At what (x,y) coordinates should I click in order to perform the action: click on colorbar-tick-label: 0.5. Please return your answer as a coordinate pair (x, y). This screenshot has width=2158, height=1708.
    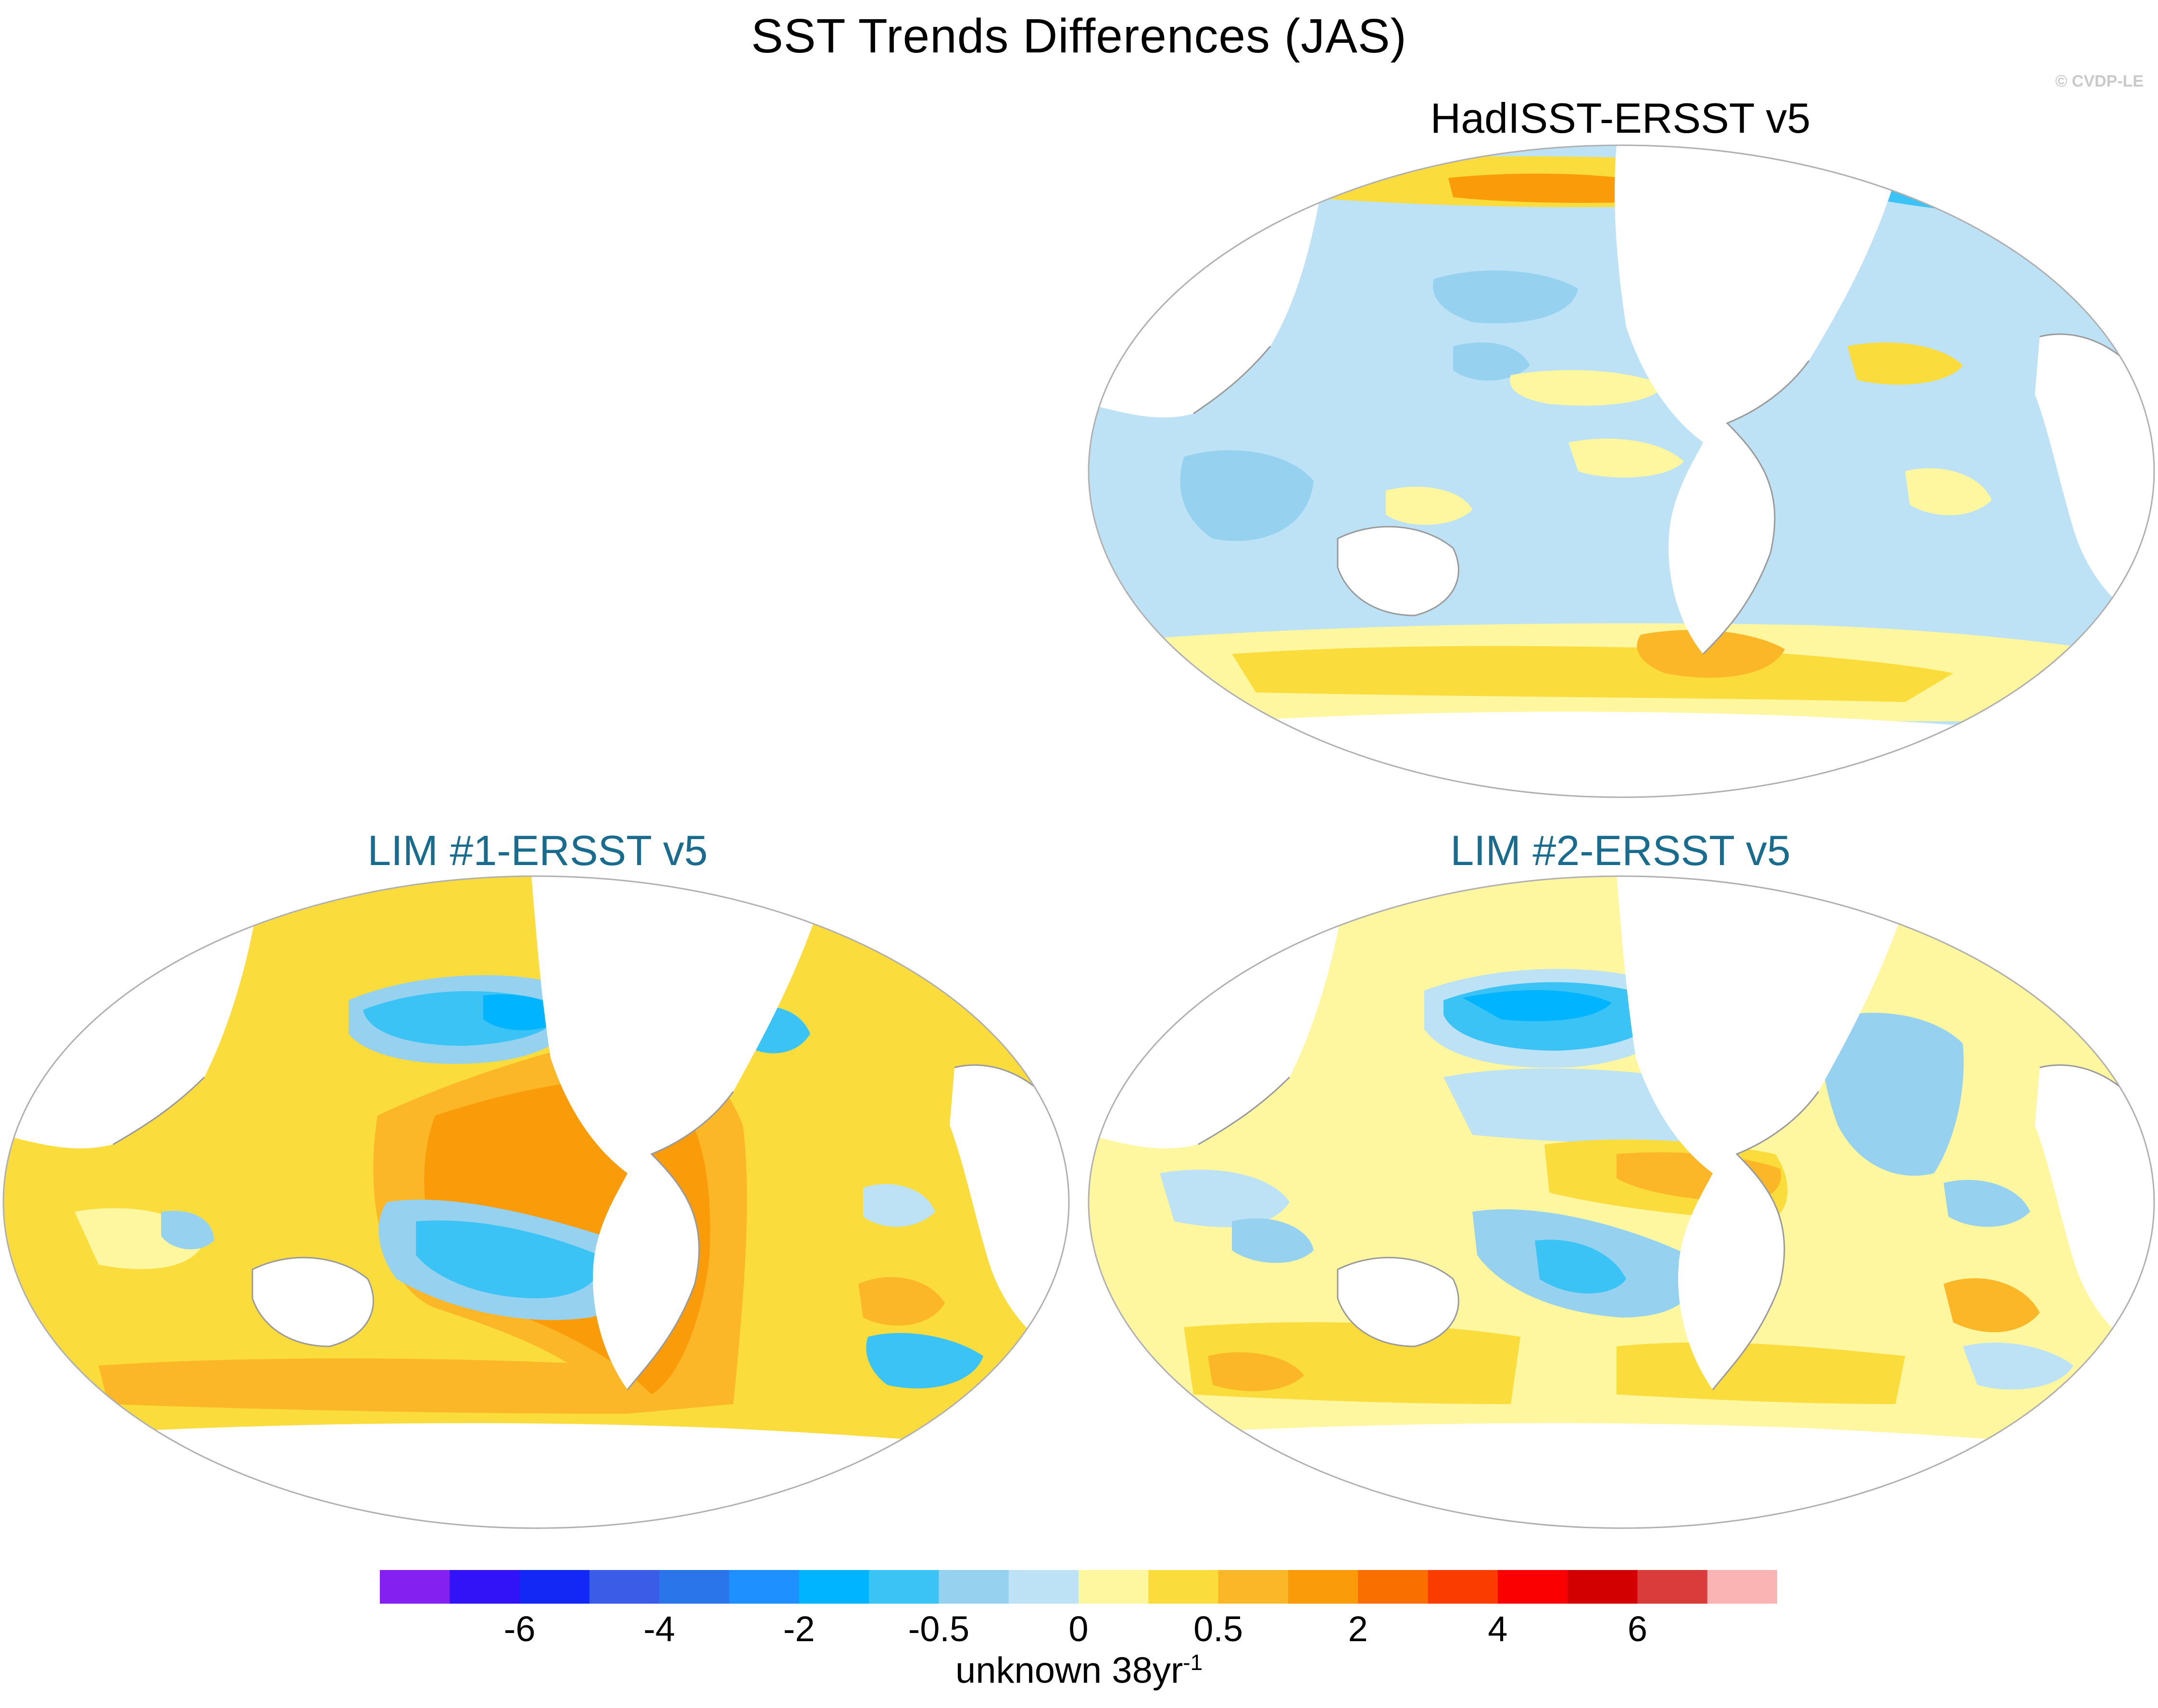
    Looking at the image, I should click on (1218, 1629).